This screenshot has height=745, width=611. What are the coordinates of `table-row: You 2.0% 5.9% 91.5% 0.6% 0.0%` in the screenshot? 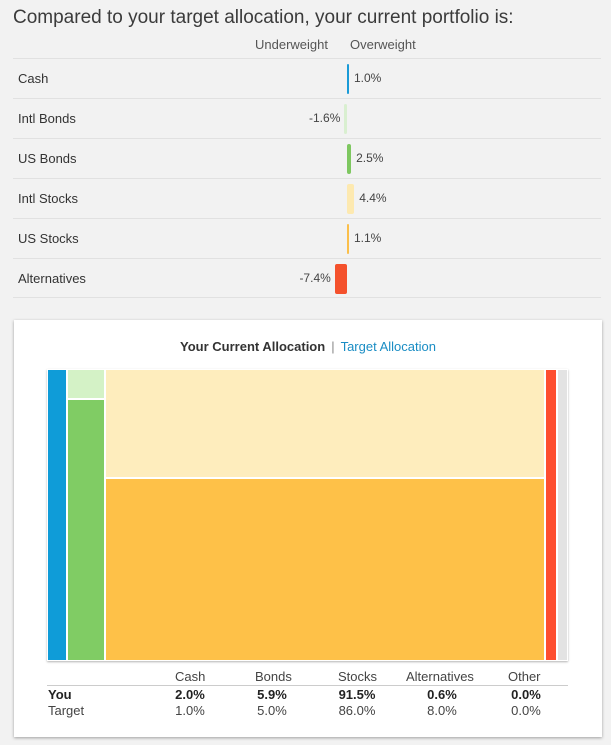 It's located at (307, 694).